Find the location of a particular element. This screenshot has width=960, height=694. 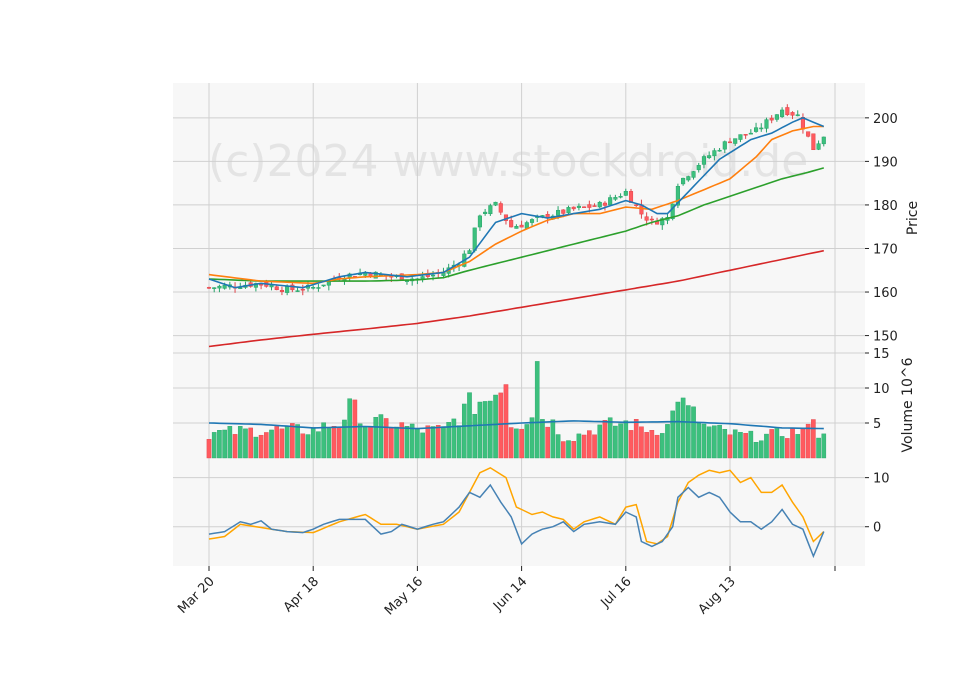

volume-ytick-label: 15 is located at coordinates (881, 354).